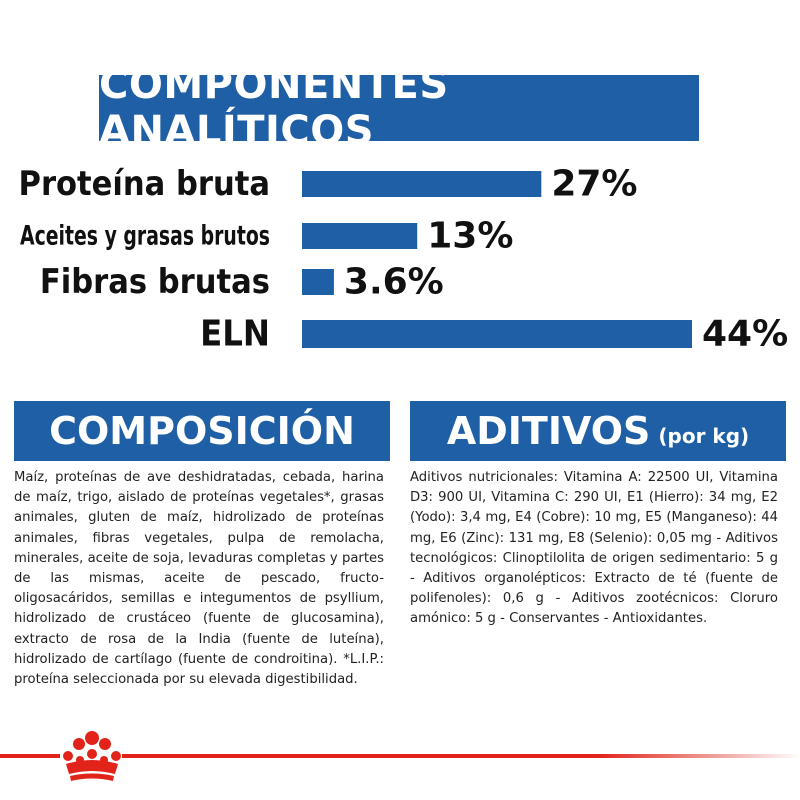 This screenshot has width=800, height=800. What do you see at coordinates (399, 108) in the screenshot?
I see `page-title: COMPONENTES ANALÍTICOS` at bounding box center [399, 108].